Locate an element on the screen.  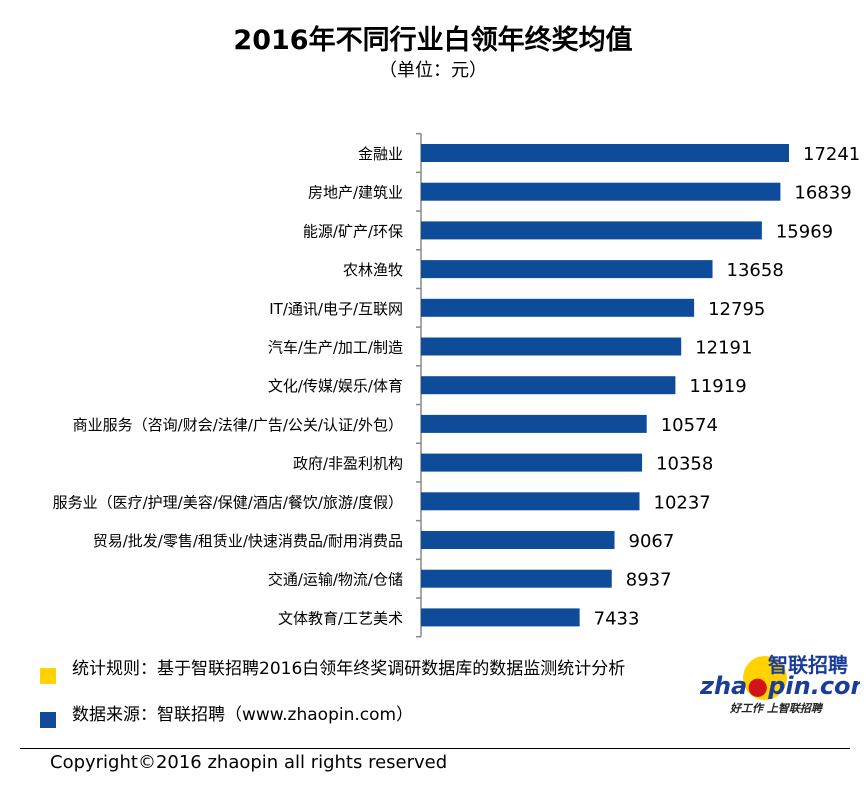
svg-text: 好工作 上智联招聘 is located at coordinates (776, 708).